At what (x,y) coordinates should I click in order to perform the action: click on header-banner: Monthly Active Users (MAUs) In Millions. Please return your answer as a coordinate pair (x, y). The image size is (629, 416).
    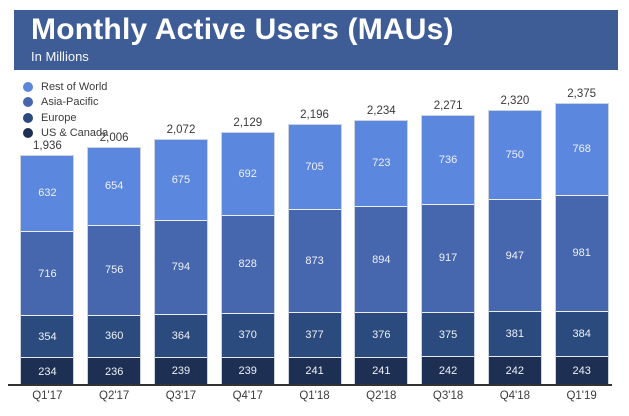
    Looking at the image, I should click on (316, 40).